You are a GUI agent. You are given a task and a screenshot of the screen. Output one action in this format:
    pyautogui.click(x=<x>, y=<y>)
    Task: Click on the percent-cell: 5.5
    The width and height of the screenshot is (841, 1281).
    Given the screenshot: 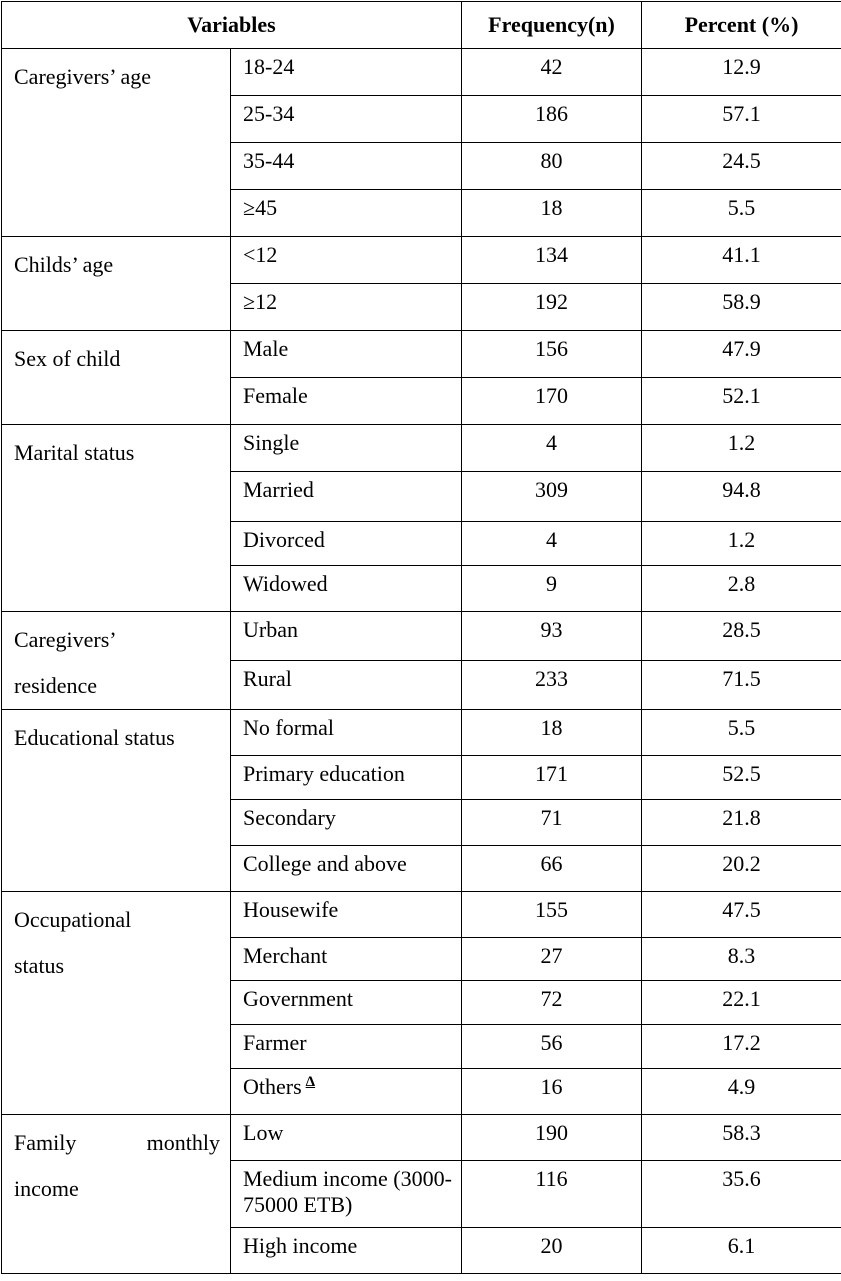 What is the action you would take?
    pyautogui.click(x=741, y=733)
    